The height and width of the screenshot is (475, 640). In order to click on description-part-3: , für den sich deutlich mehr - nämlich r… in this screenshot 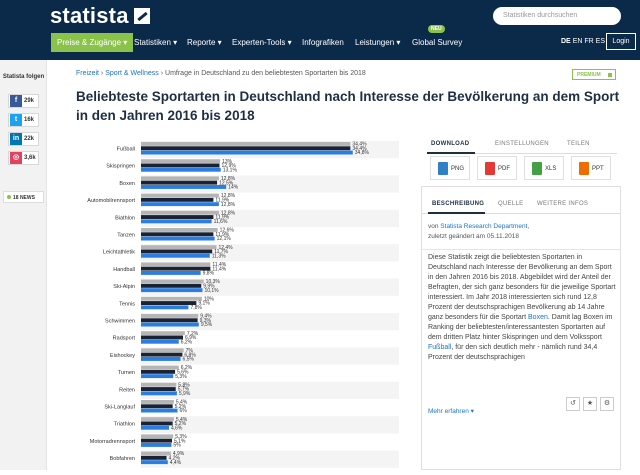, I will do `click(513, 352)`.